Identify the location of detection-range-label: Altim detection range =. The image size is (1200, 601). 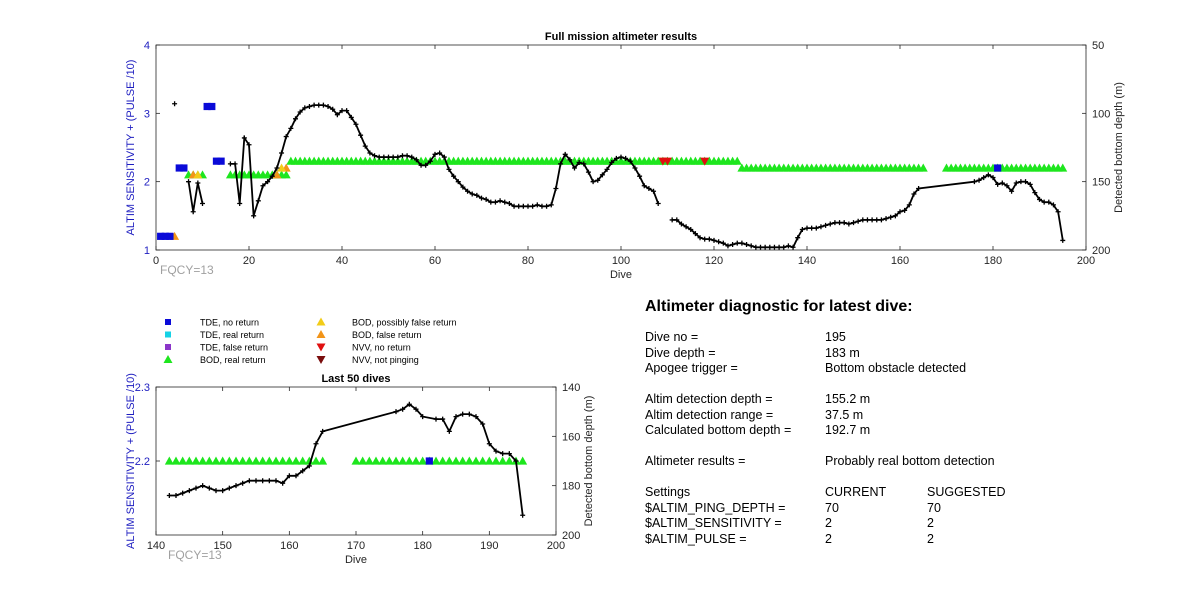
(709, 414).